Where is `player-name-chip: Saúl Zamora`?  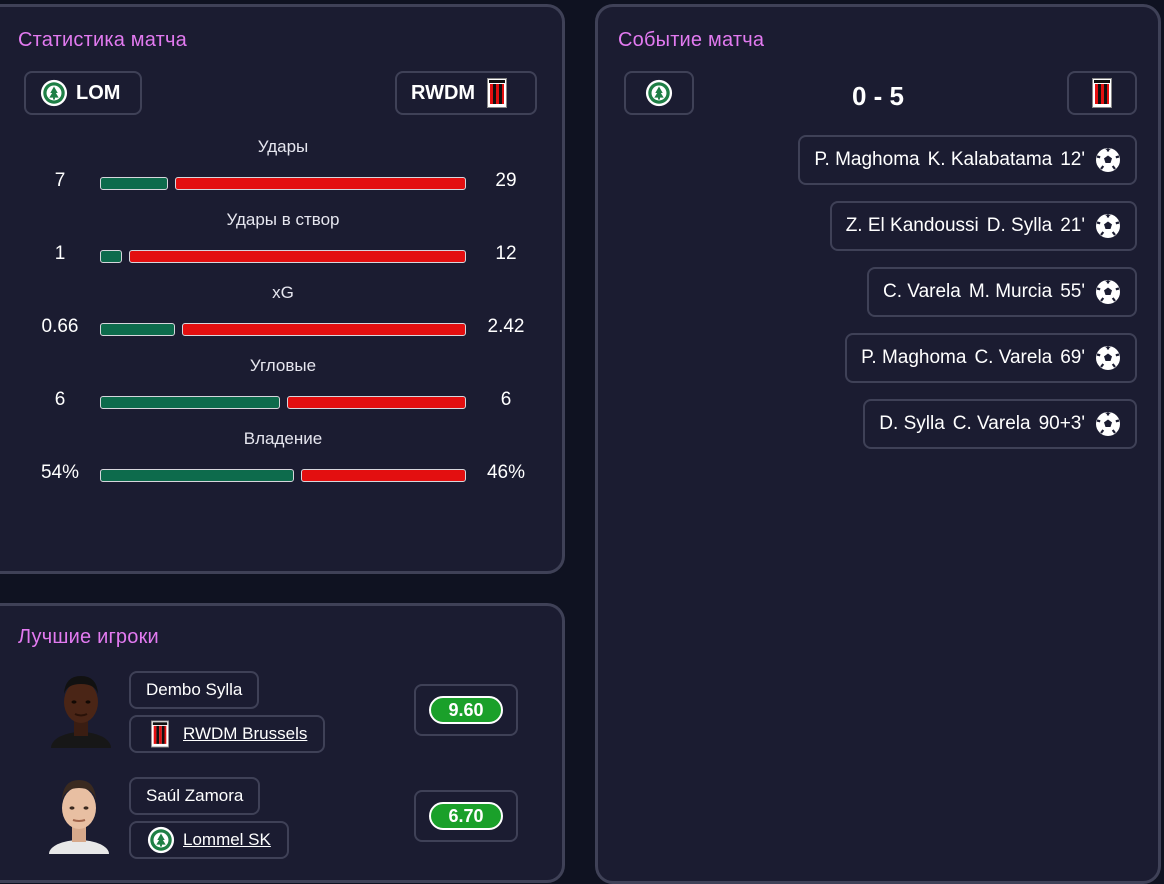 player-name-chip: Saúl Zamora is located at coordinates (195, 796).